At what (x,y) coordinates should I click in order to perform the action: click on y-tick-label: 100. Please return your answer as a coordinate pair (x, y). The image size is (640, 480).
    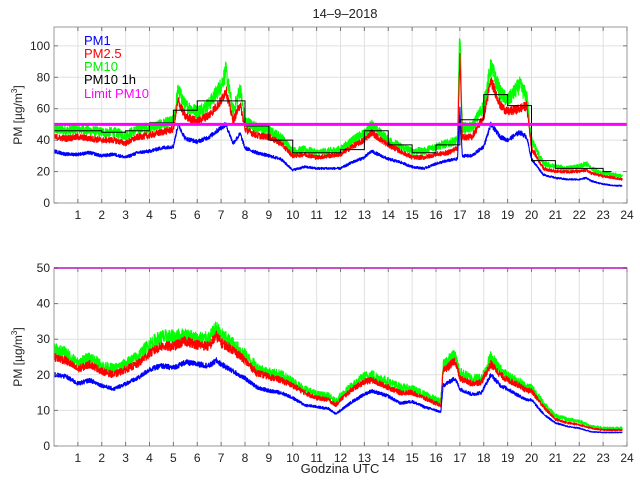
    Looking at the image, I should click on (40, 46).